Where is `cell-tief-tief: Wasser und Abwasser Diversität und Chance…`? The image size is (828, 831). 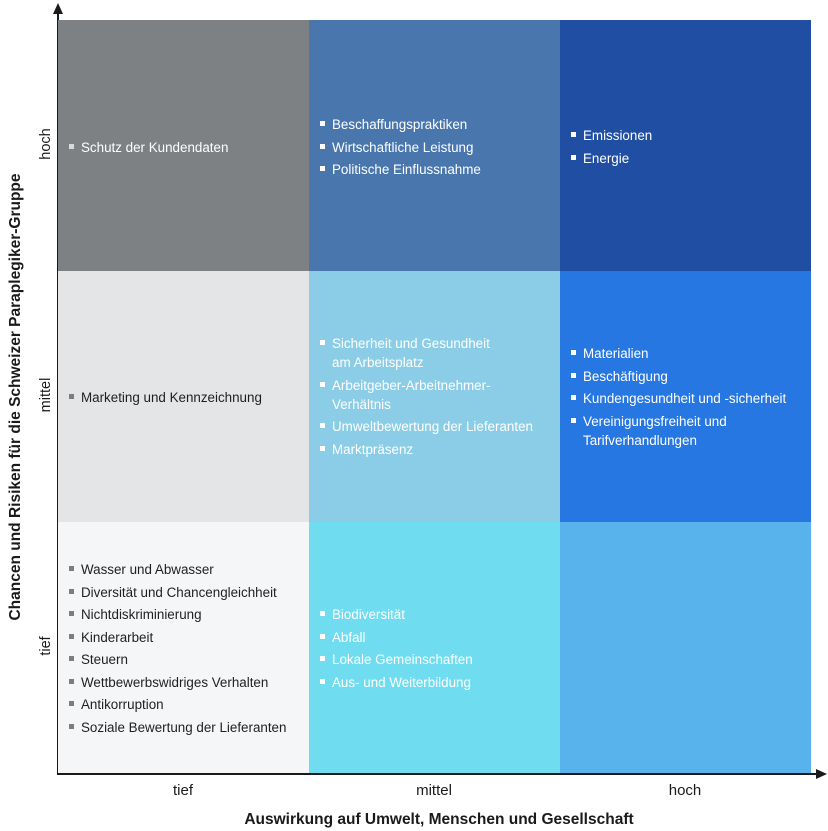
cell-tief-tief: Wasser und Abwasser Diversität und Chance… is located at coordinates (183, 647).